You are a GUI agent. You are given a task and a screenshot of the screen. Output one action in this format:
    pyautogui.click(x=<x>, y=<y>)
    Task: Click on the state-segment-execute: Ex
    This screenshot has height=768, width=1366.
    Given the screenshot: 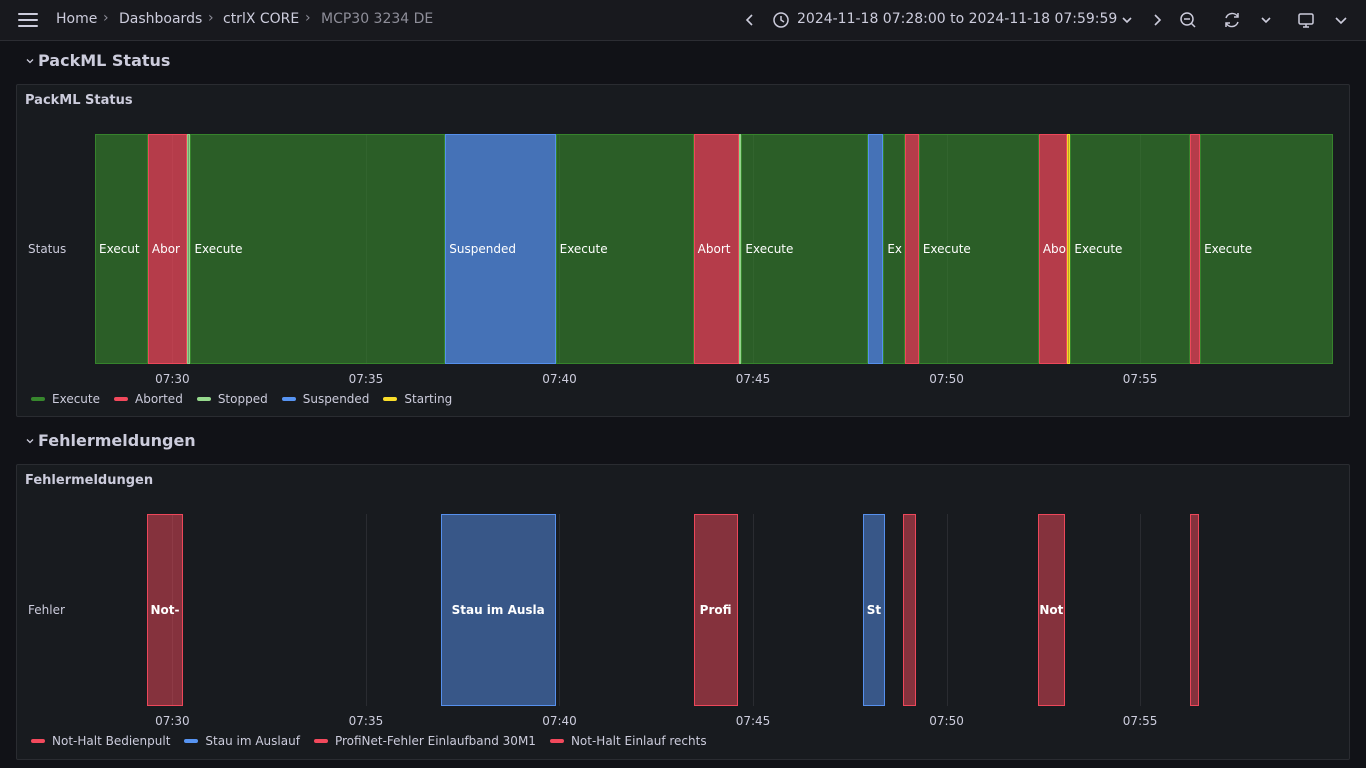 What is the action you would take?
    pyautogui.click(x=894, y=249)
    